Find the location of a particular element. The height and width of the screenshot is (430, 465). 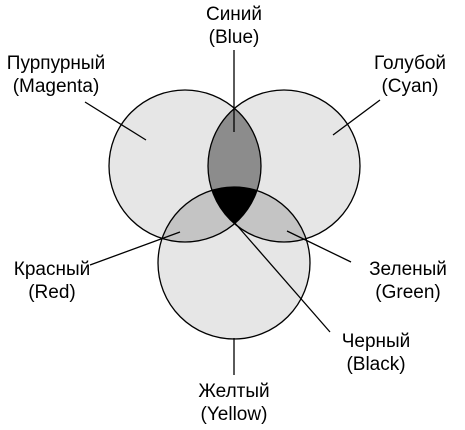

cyan-label: Голубой (Cyan) is located at coordinates (410, 75).